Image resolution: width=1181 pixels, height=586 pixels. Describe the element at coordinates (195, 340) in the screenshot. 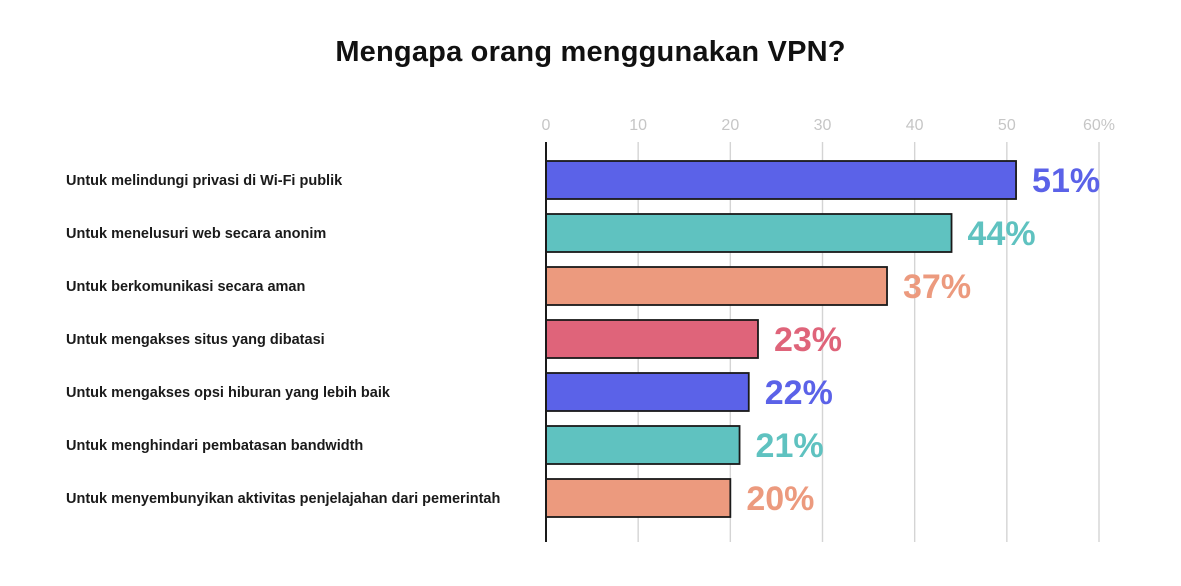

I see `category-label: Untuk mengakses situs yang dibatasi` at that location.